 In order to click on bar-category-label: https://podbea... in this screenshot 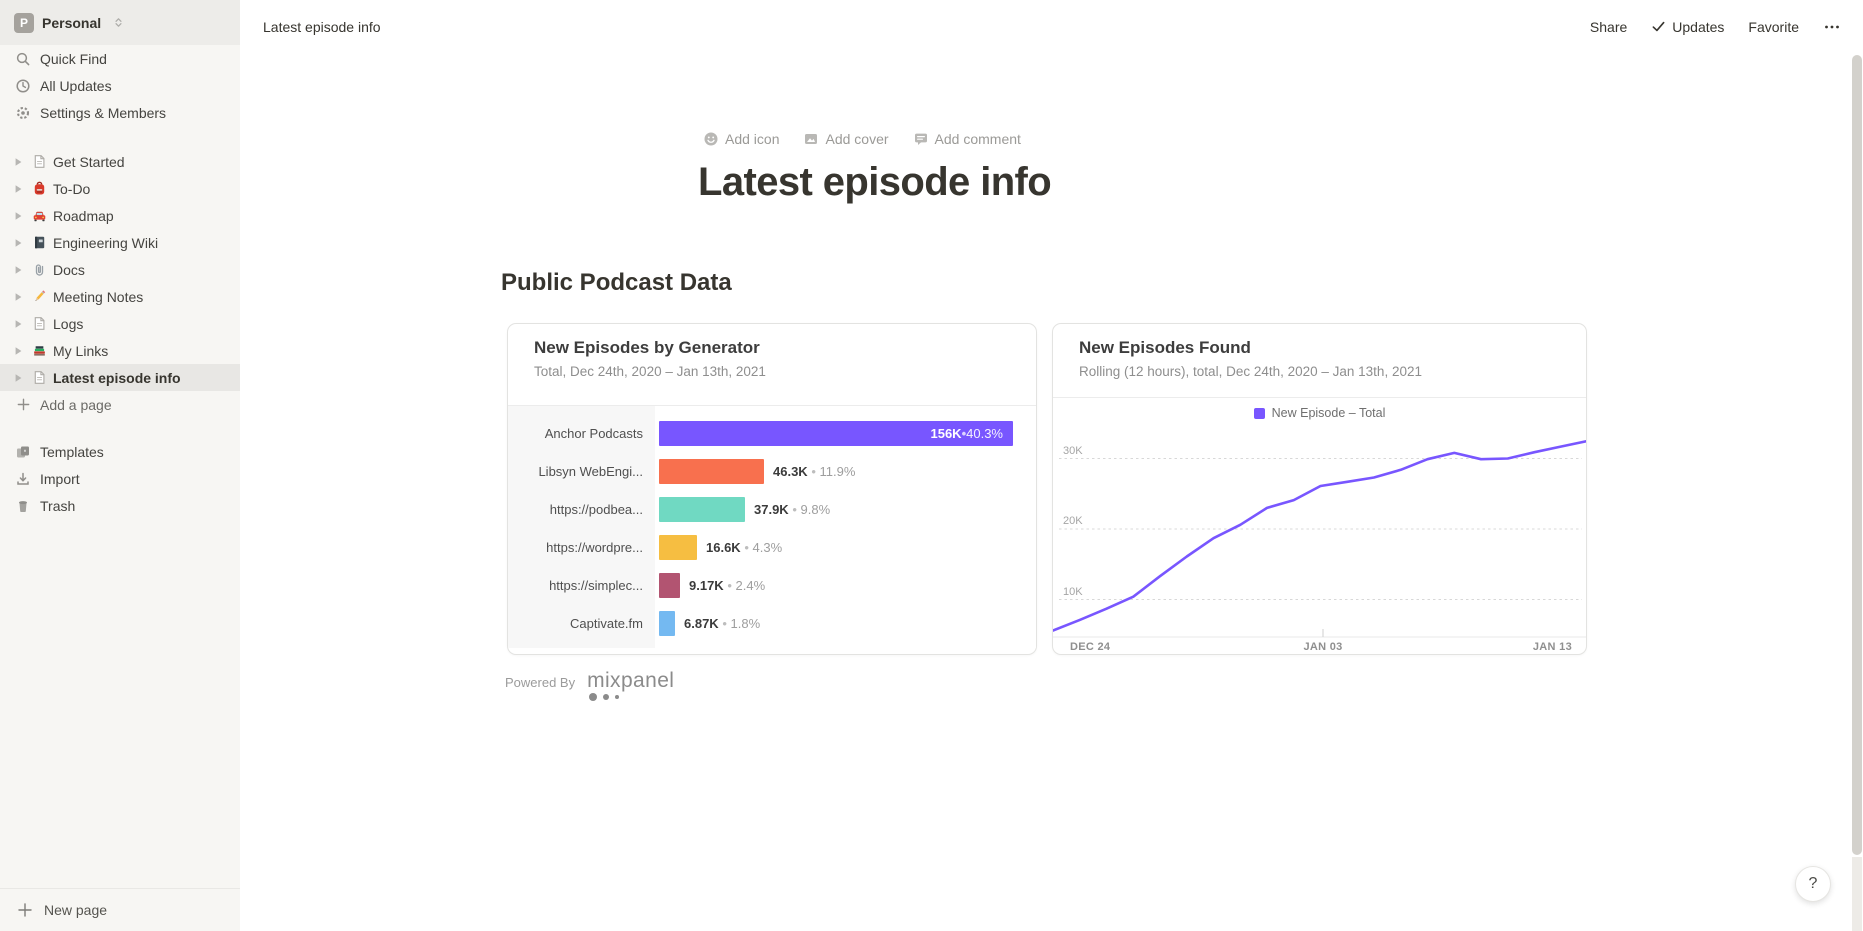, I will do `click(596, 509)`.